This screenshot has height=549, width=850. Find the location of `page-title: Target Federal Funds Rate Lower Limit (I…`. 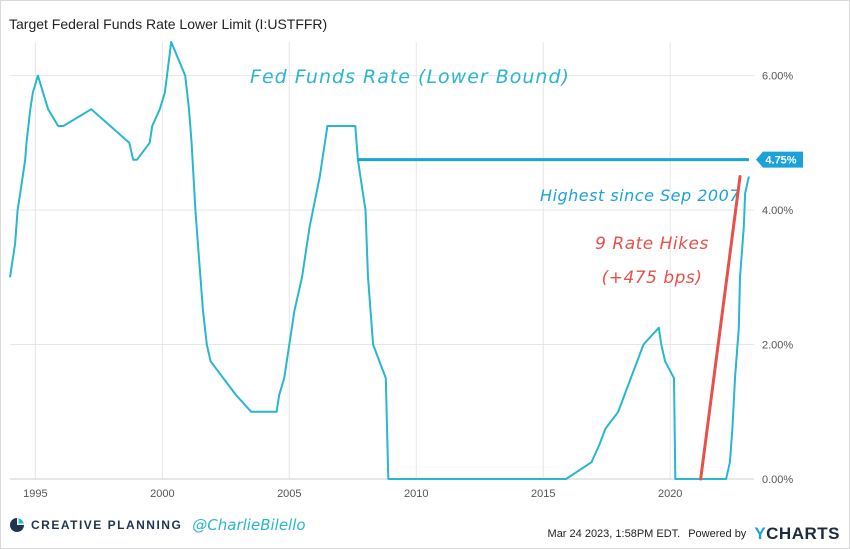

page-title: Target Federal Funds Rate Lower Limit (I… is located at coordinates (168, 24).